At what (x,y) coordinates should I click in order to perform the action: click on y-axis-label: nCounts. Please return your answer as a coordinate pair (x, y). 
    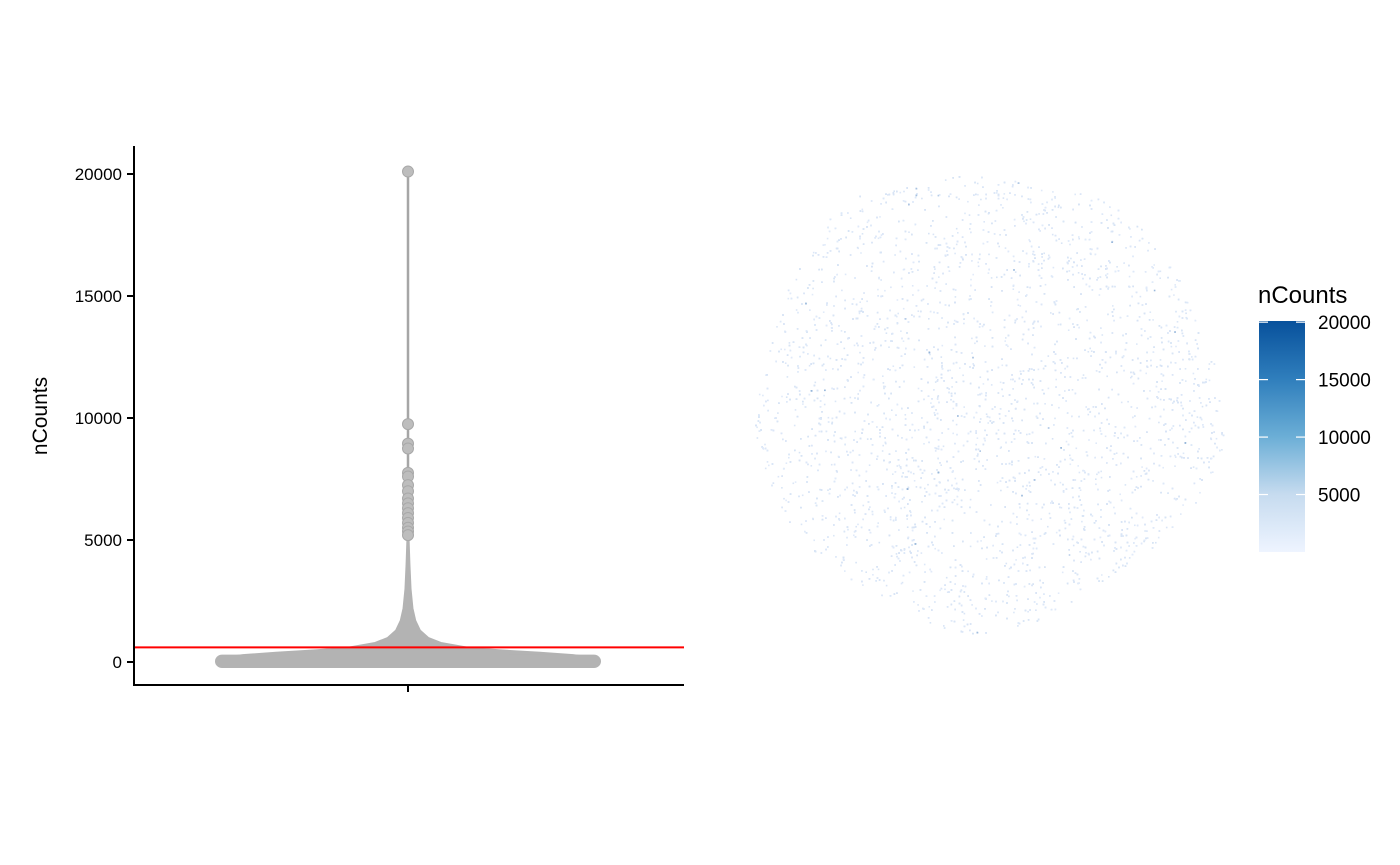
    Looking at the image, I should click on (40, 416).